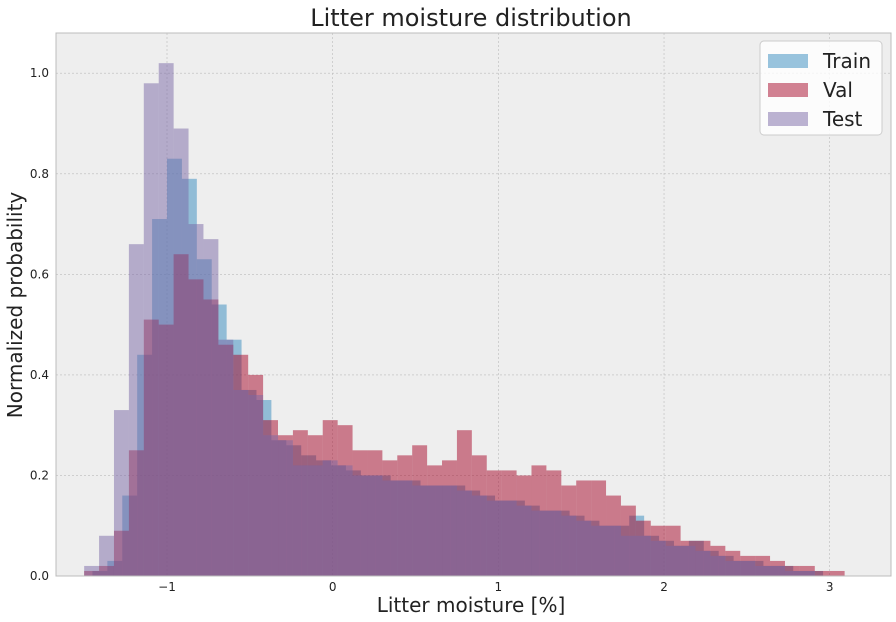  I want to click on legend-swatch-train, so click(788, 61).